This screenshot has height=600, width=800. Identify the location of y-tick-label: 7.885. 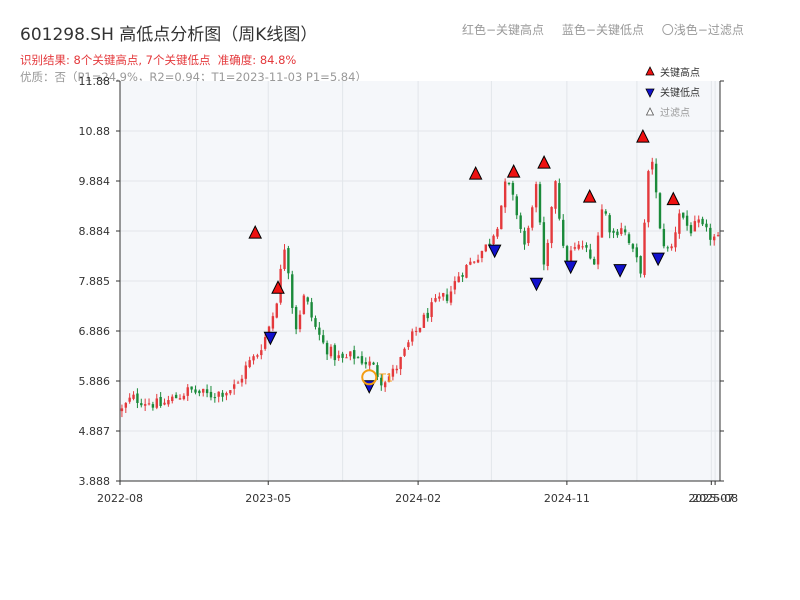
(95, 281).